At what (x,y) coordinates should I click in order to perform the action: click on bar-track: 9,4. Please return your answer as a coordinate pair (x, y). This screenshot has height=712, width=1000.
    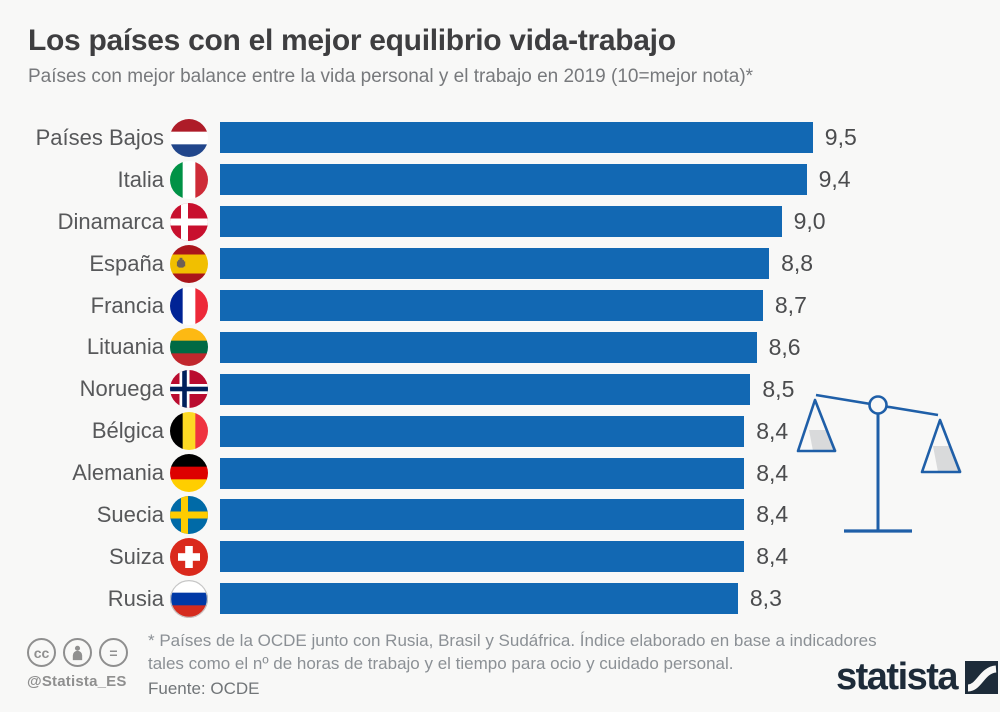
    Looking at the image, I should click on (535, 180).